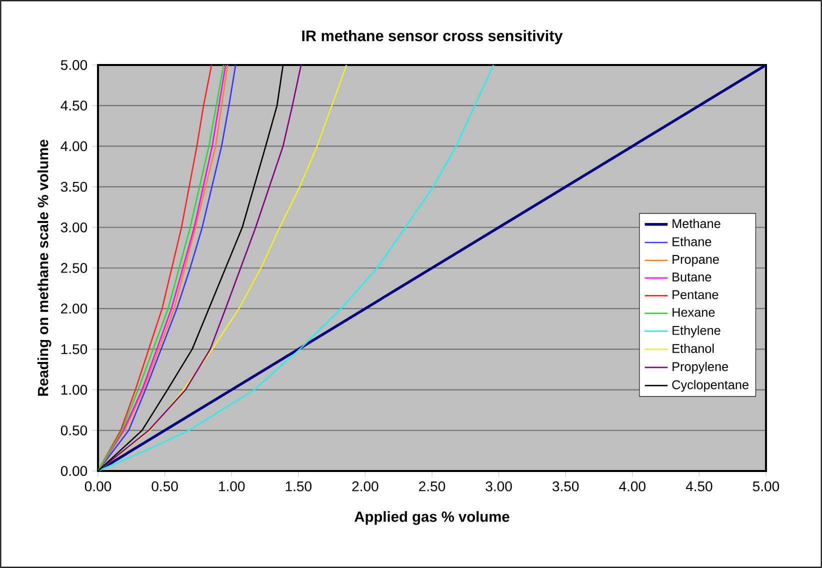 The width and height of the screenshot is (822, 568). What do you see at coordinates (232, 486) in the screenshot?
I see `x-tick-label: 1.00` at bounding box center [232, 486].